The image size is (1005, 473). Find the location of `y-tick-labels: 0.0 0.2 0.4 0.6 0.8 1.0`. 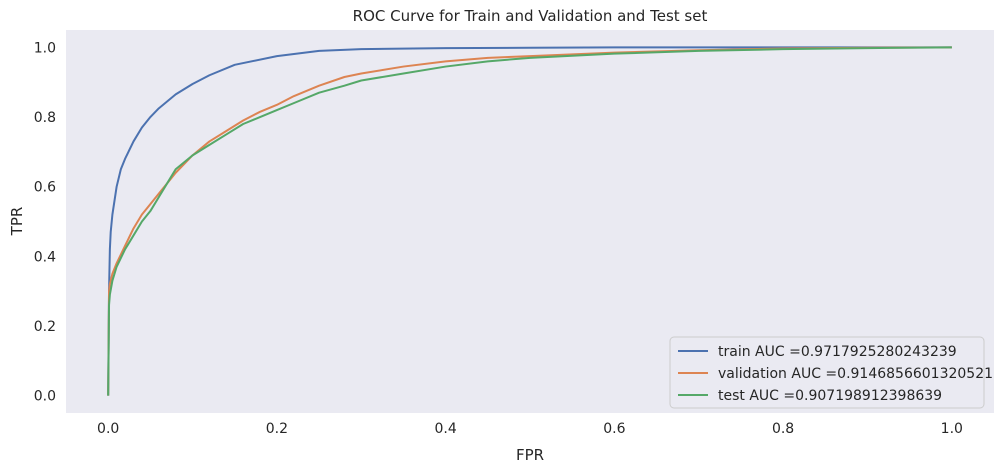

y-tick-labels: 0.0 0.2 0.4 0.6 0.8 1.0 is located at coordinates (45, 222).